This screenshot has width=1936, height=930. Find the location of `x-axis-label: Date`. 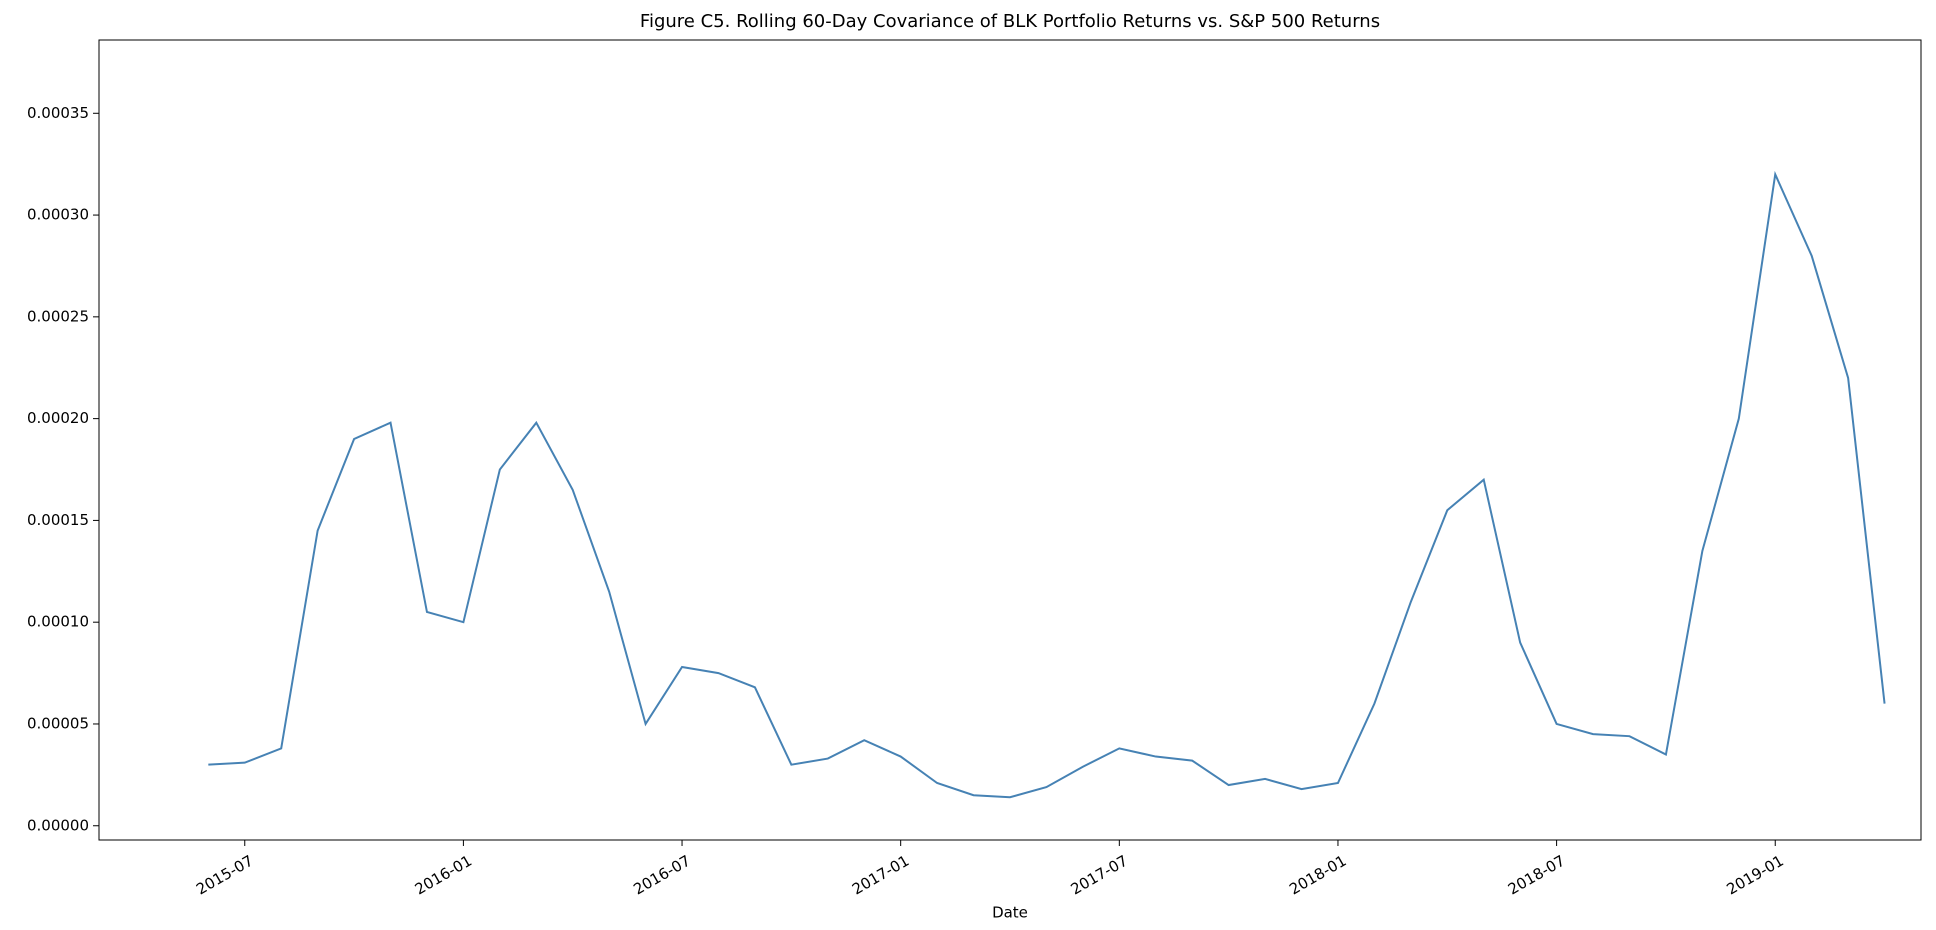

x-axis-label: Date is located at coordinates (1010, 913).